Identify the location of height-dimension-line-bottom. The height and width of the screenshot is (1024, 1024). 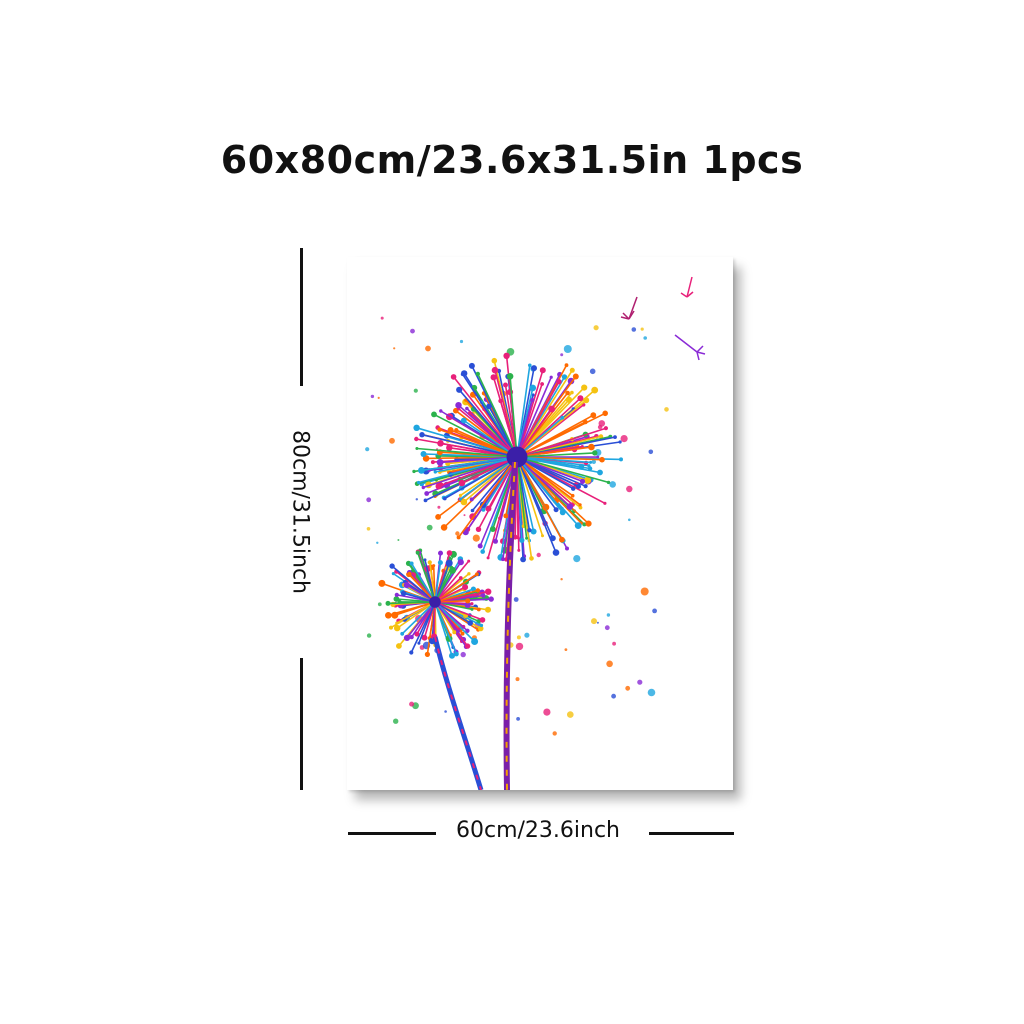
(301, 724).